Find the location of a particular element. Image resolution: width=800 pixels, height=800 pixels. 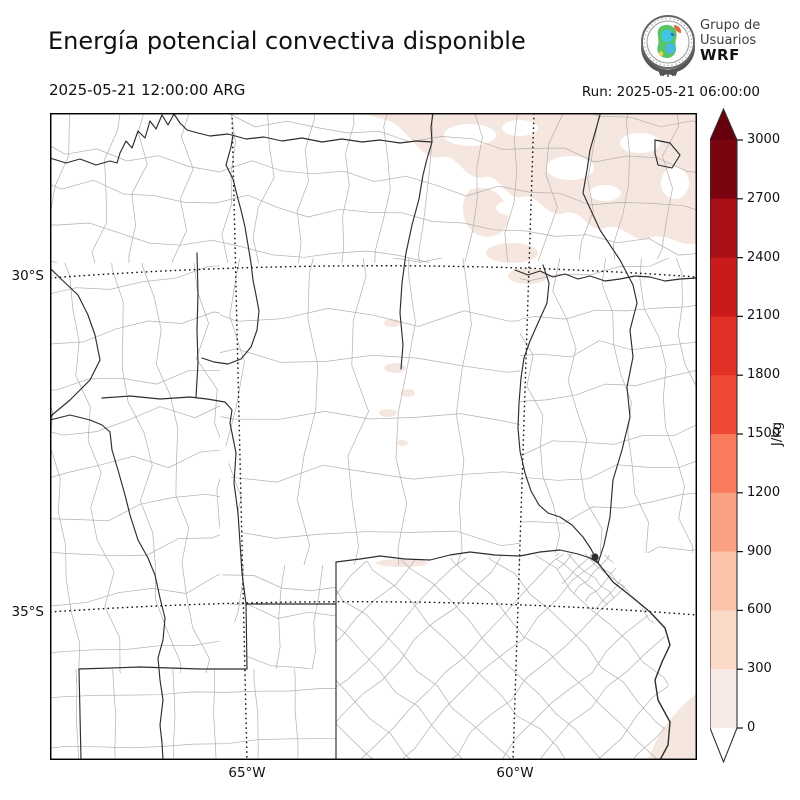

lat-label-30s: 30°S is located at coordinates (28, 276).